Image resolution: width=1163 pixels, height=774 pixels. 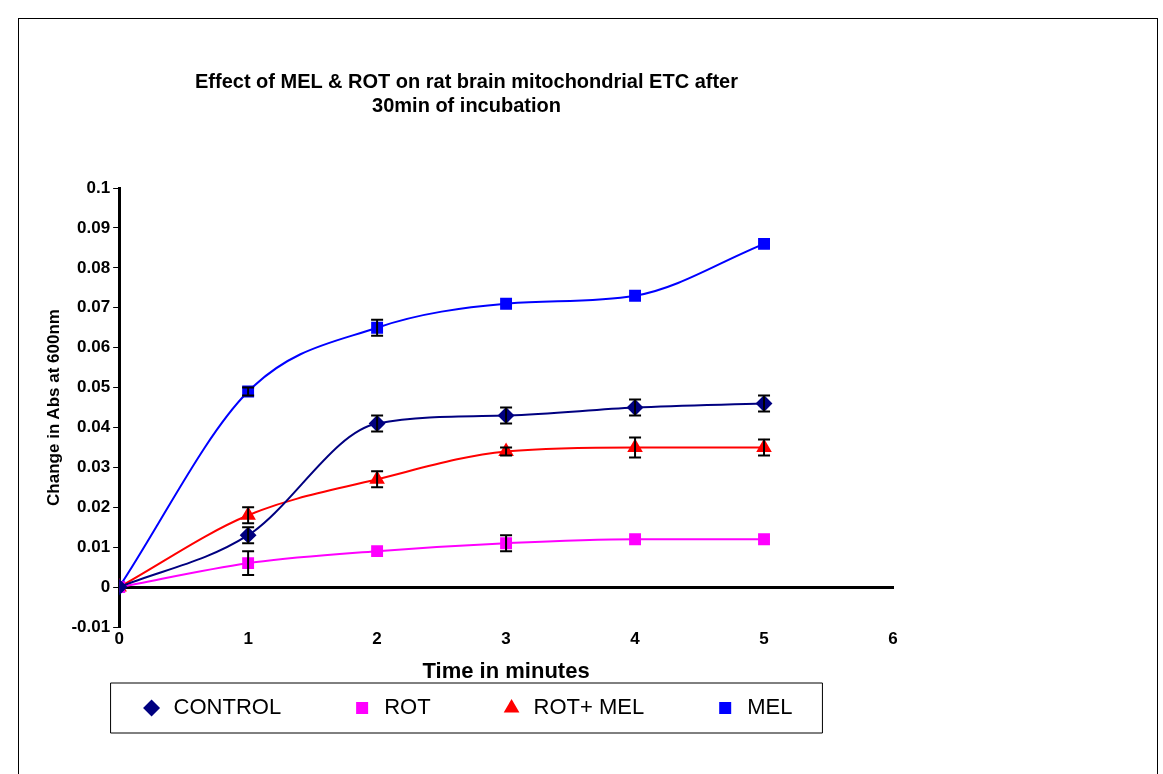 What do you see at coordinates (227, 707) in the screenshot?
I see `legend-label: CONTROL` at bounding box center [227, 707].